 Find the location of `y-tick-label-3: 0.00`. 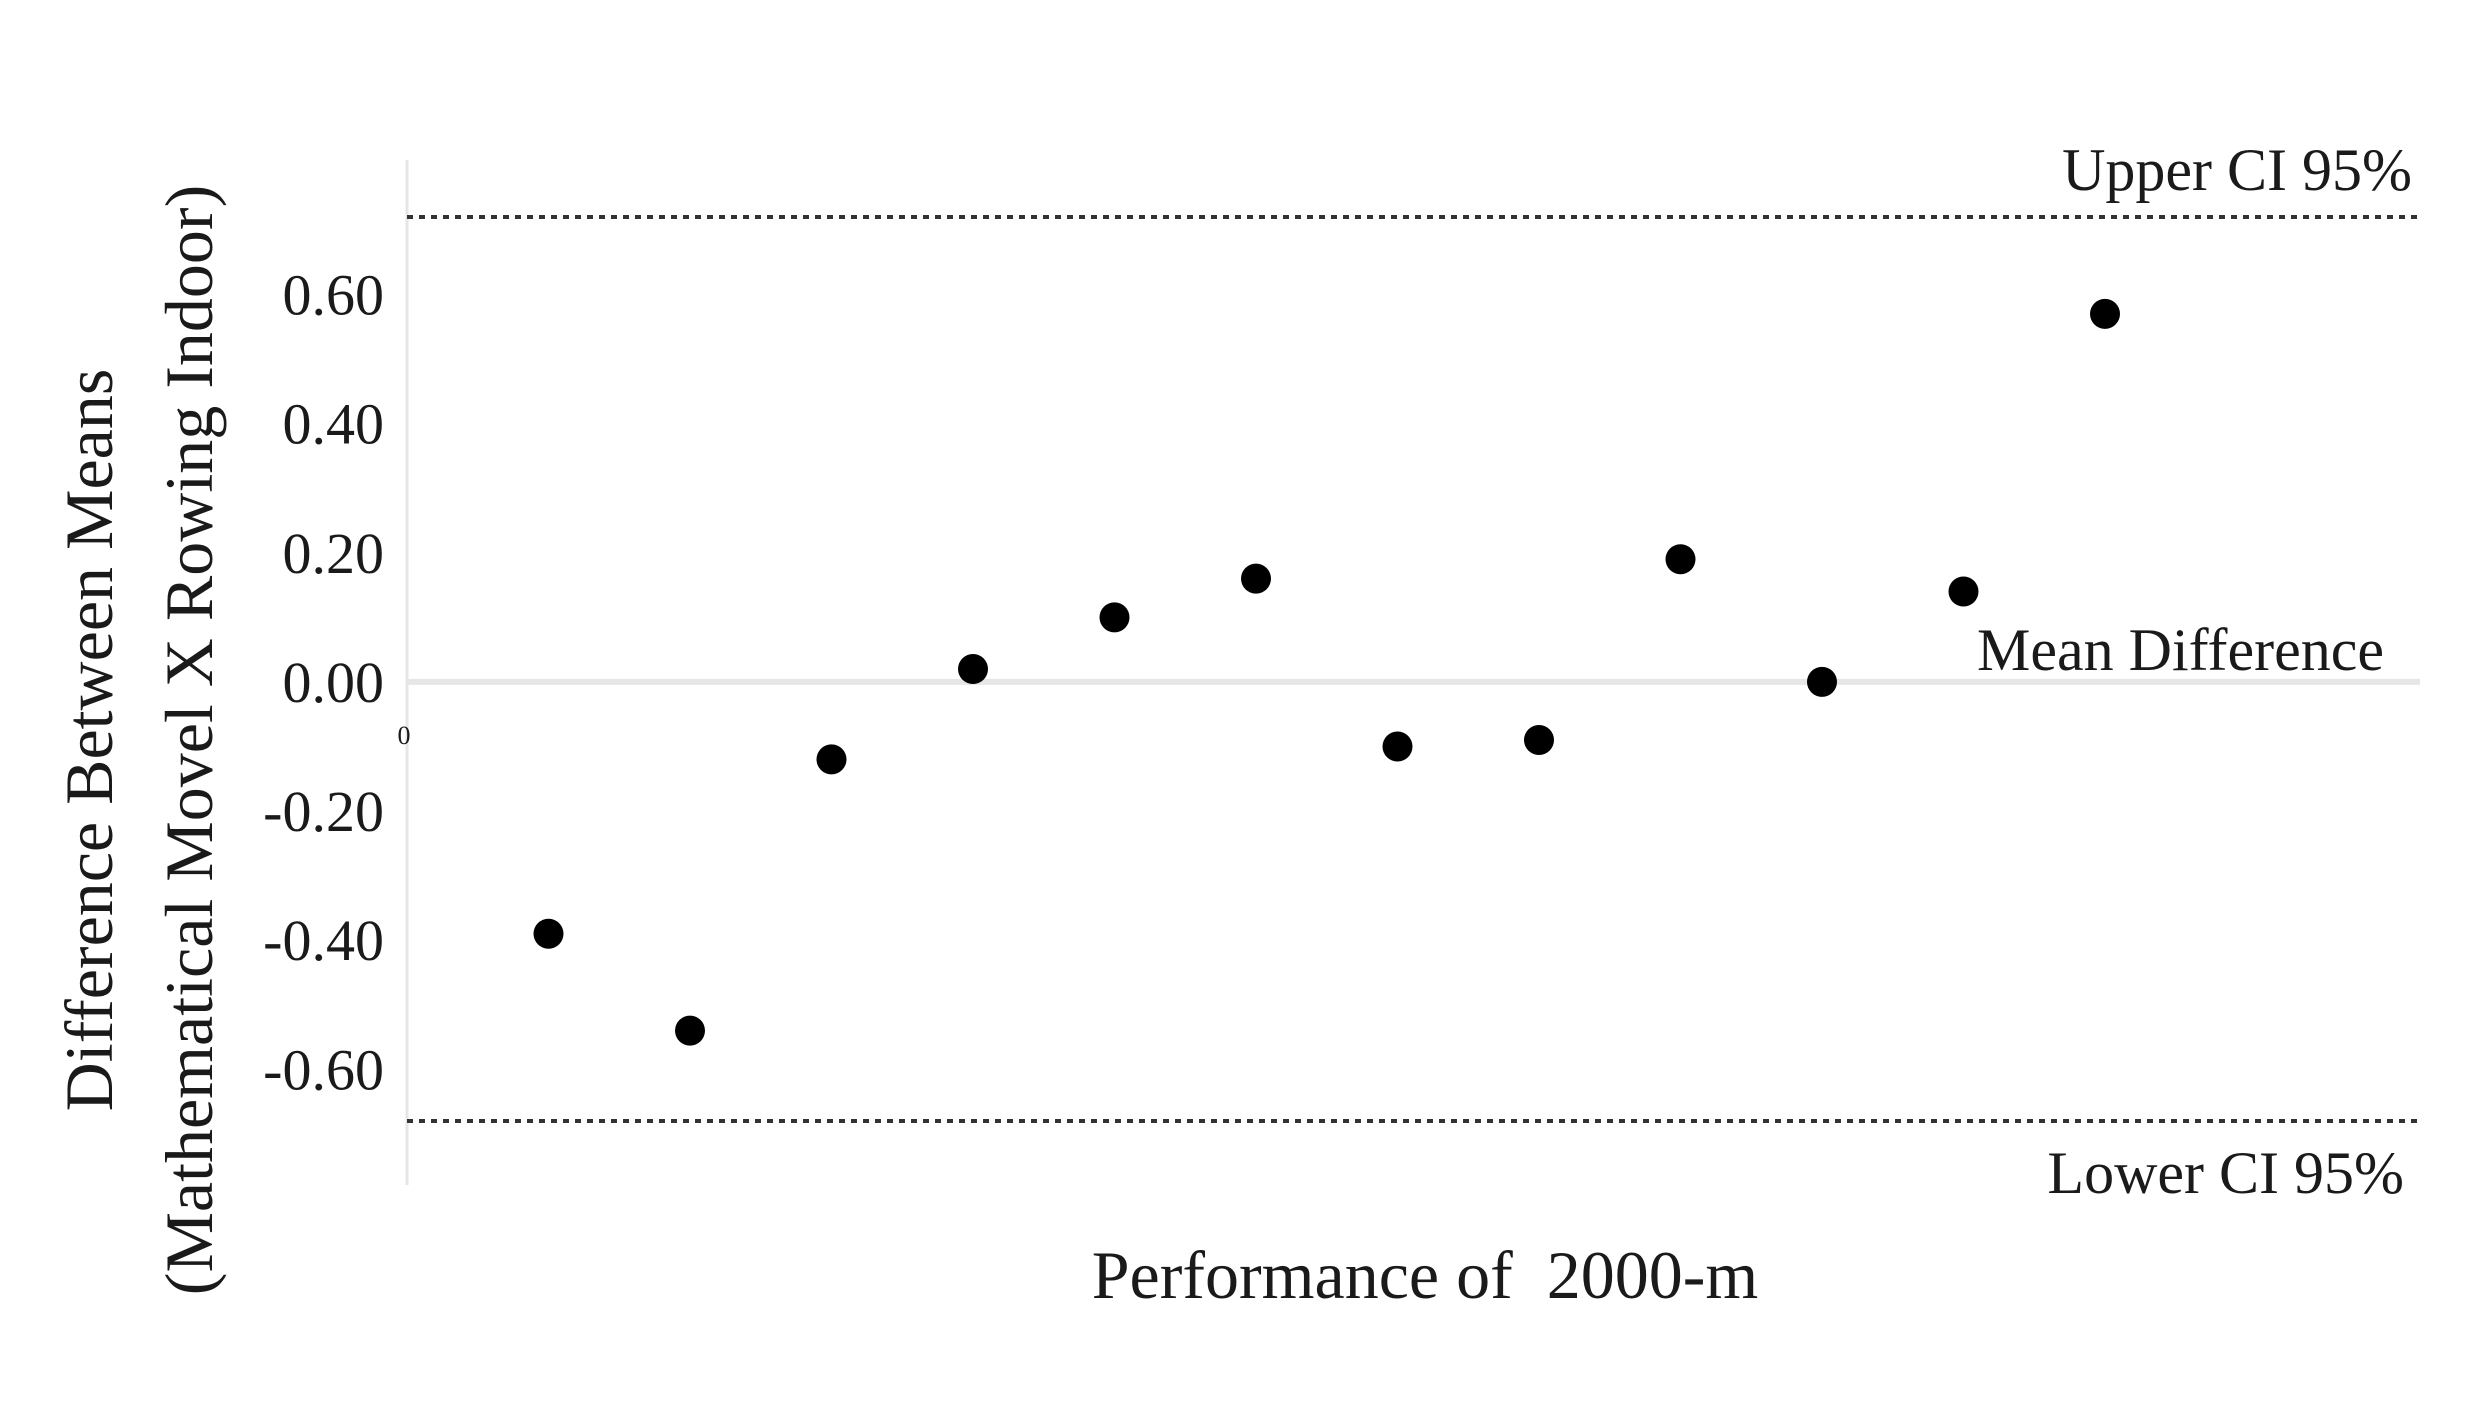

y-tick-label-3: 0.00 is located at coordinates (334, 682).